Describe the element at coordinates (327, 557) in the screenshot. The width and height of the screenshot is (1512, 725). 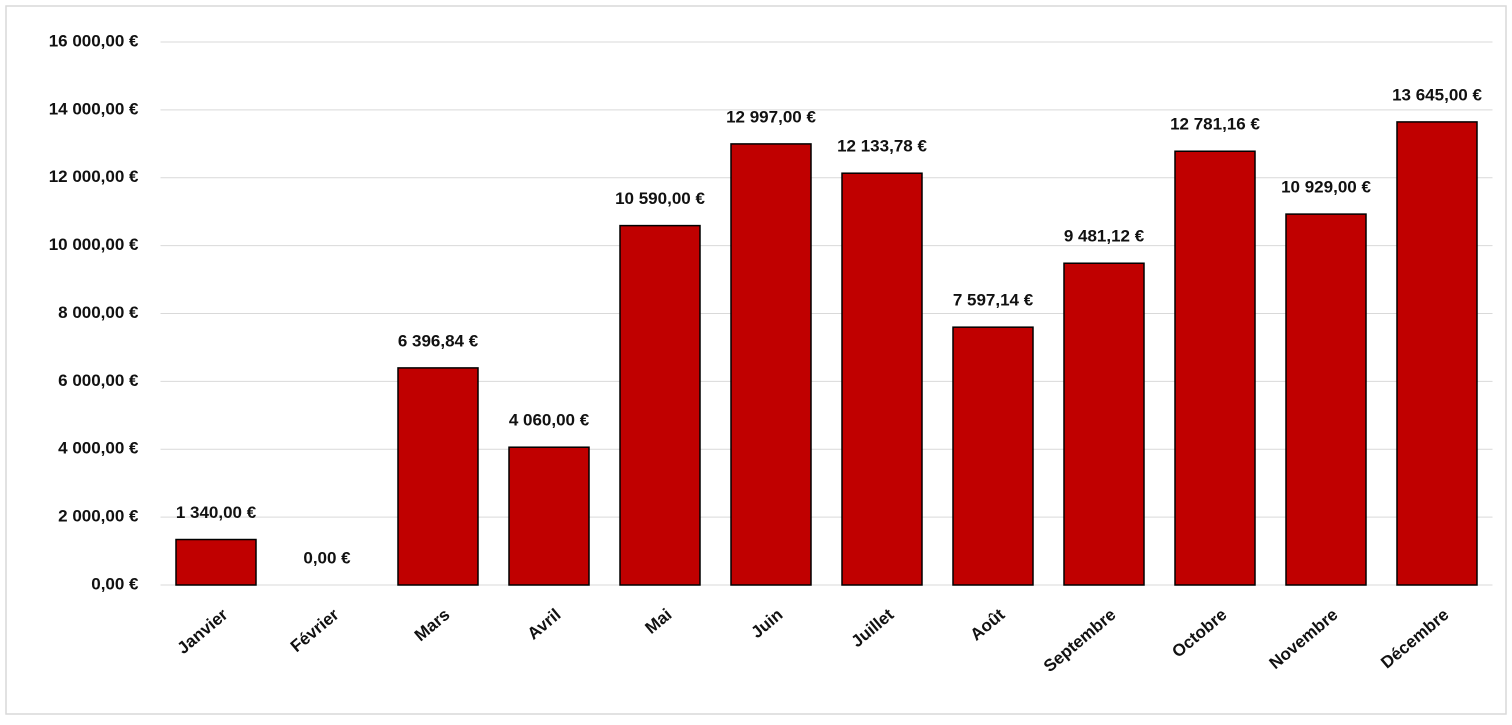
I see `value-label: 0,00 €` at that location.